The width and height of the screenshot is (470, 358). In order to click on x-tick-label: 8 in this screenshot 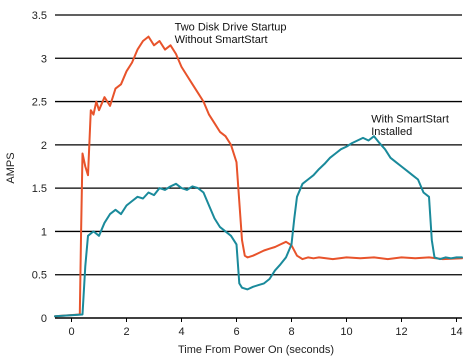, I will do `click(291, 332)`.